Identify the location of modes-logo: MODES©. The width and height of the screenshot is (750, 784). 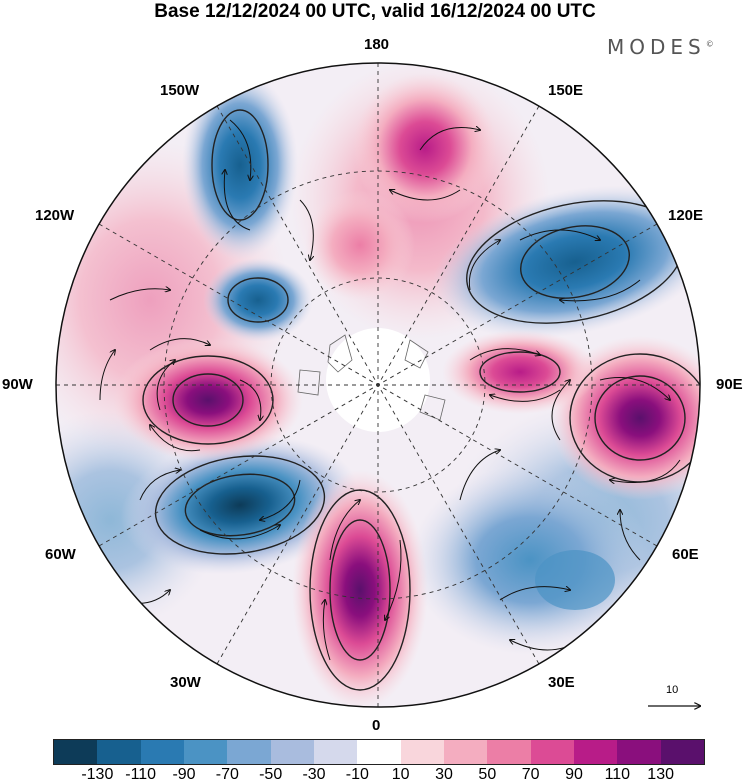
(660, 47).